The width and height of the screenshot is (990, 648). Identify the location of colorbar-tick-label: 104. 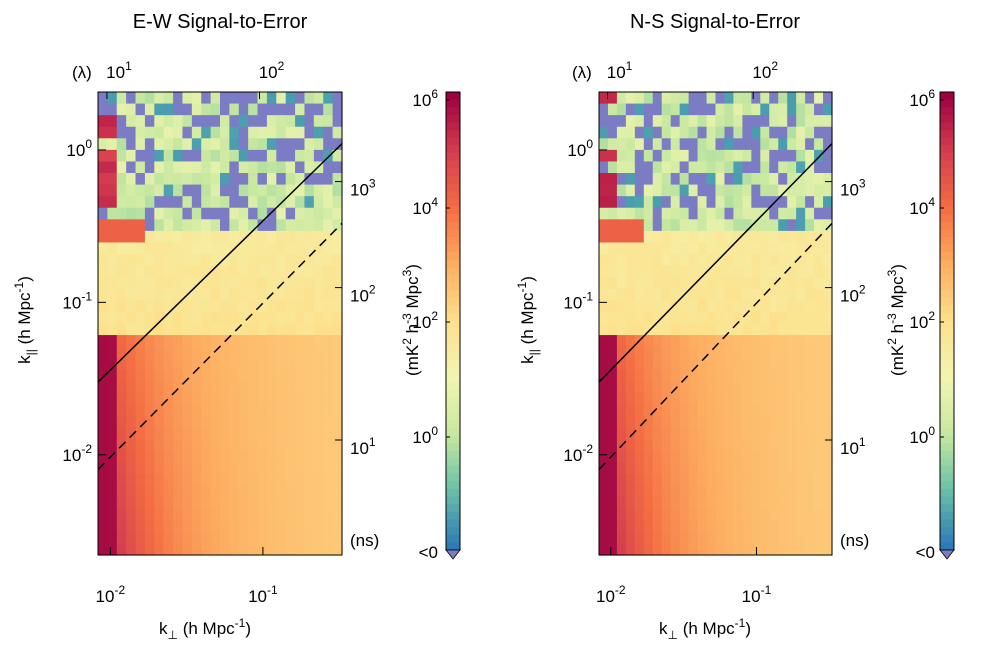
(425, 206).